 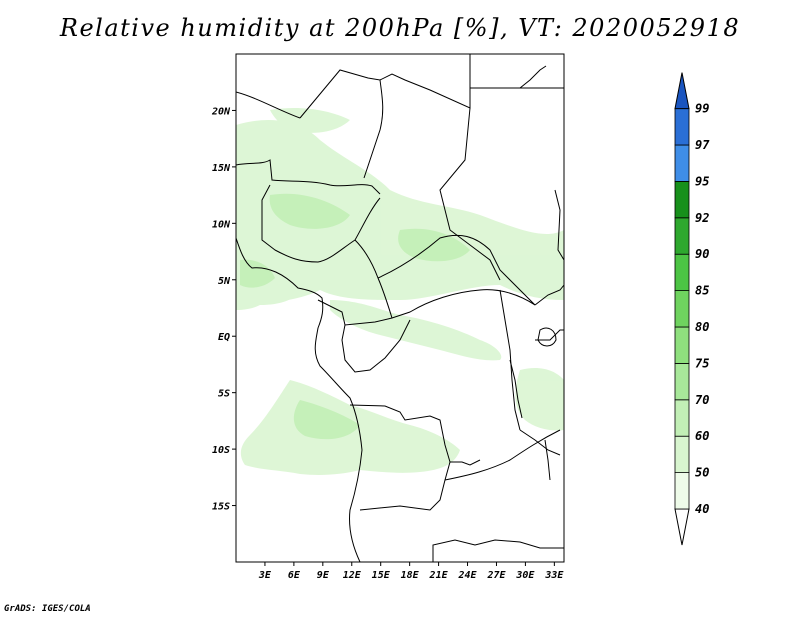 What do you see at coordinates (410, 575) in the screenshot?
I see `lon-tick-label: 18E` at bounding box center [410, 575].